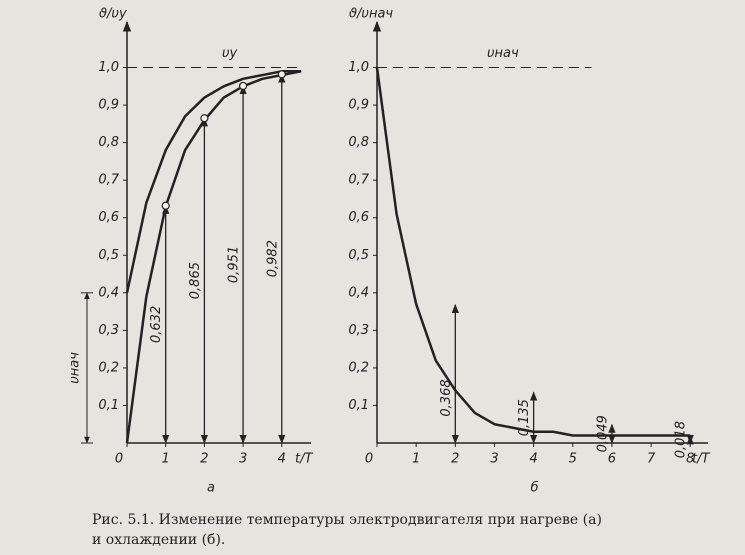  Describe the element at coordinates (156, 324) in the screenshot. I see `value-label: 0,632` at that location.